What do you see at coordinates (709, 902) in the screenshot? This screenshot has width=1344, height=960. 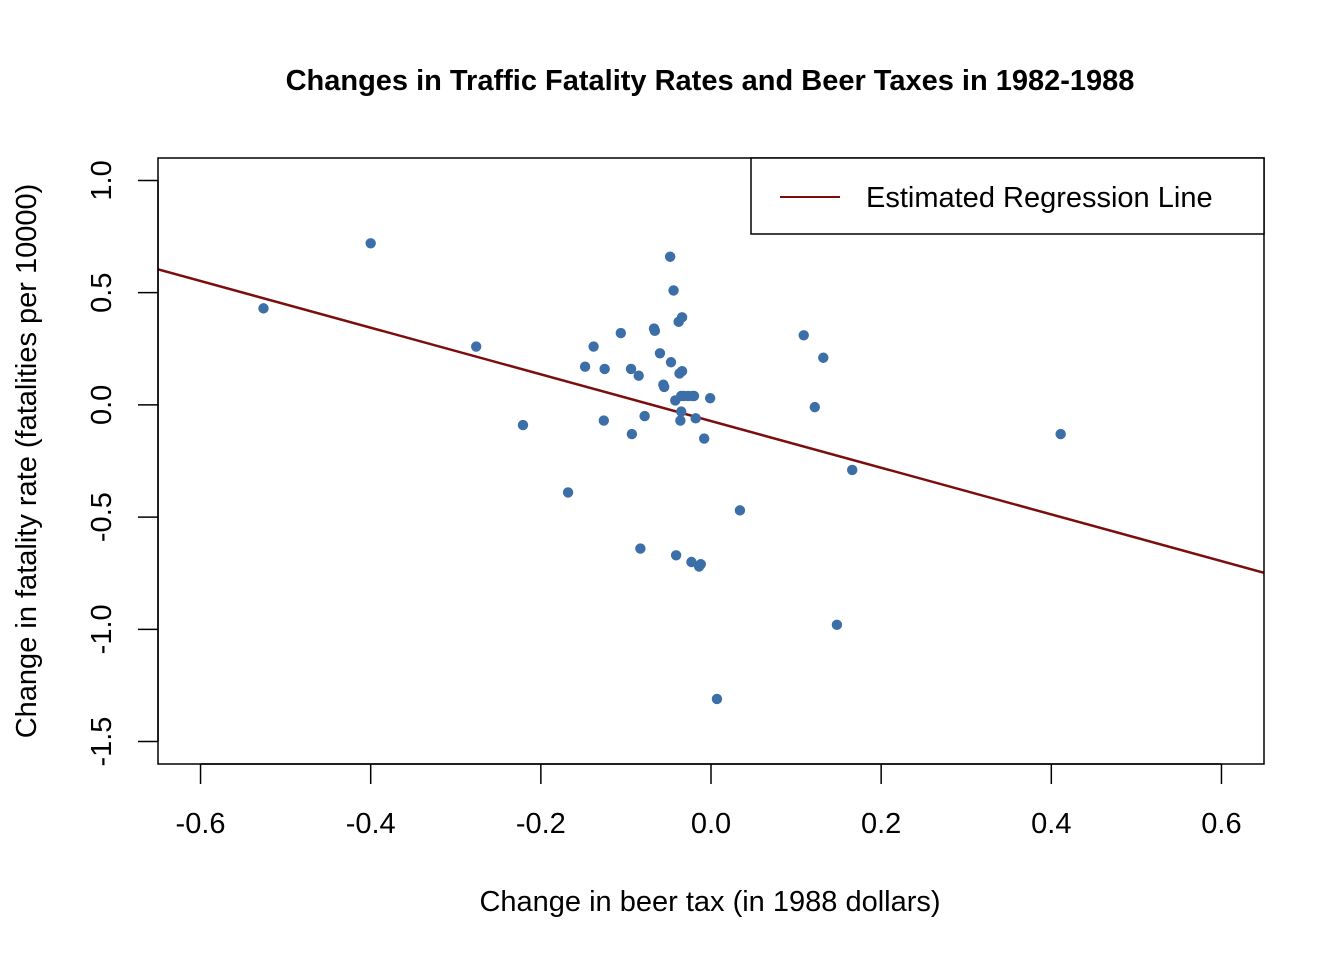 I see `x-axis-label: Change in beer tax (in 1988 dollars)` at bounding box center [709, 902].